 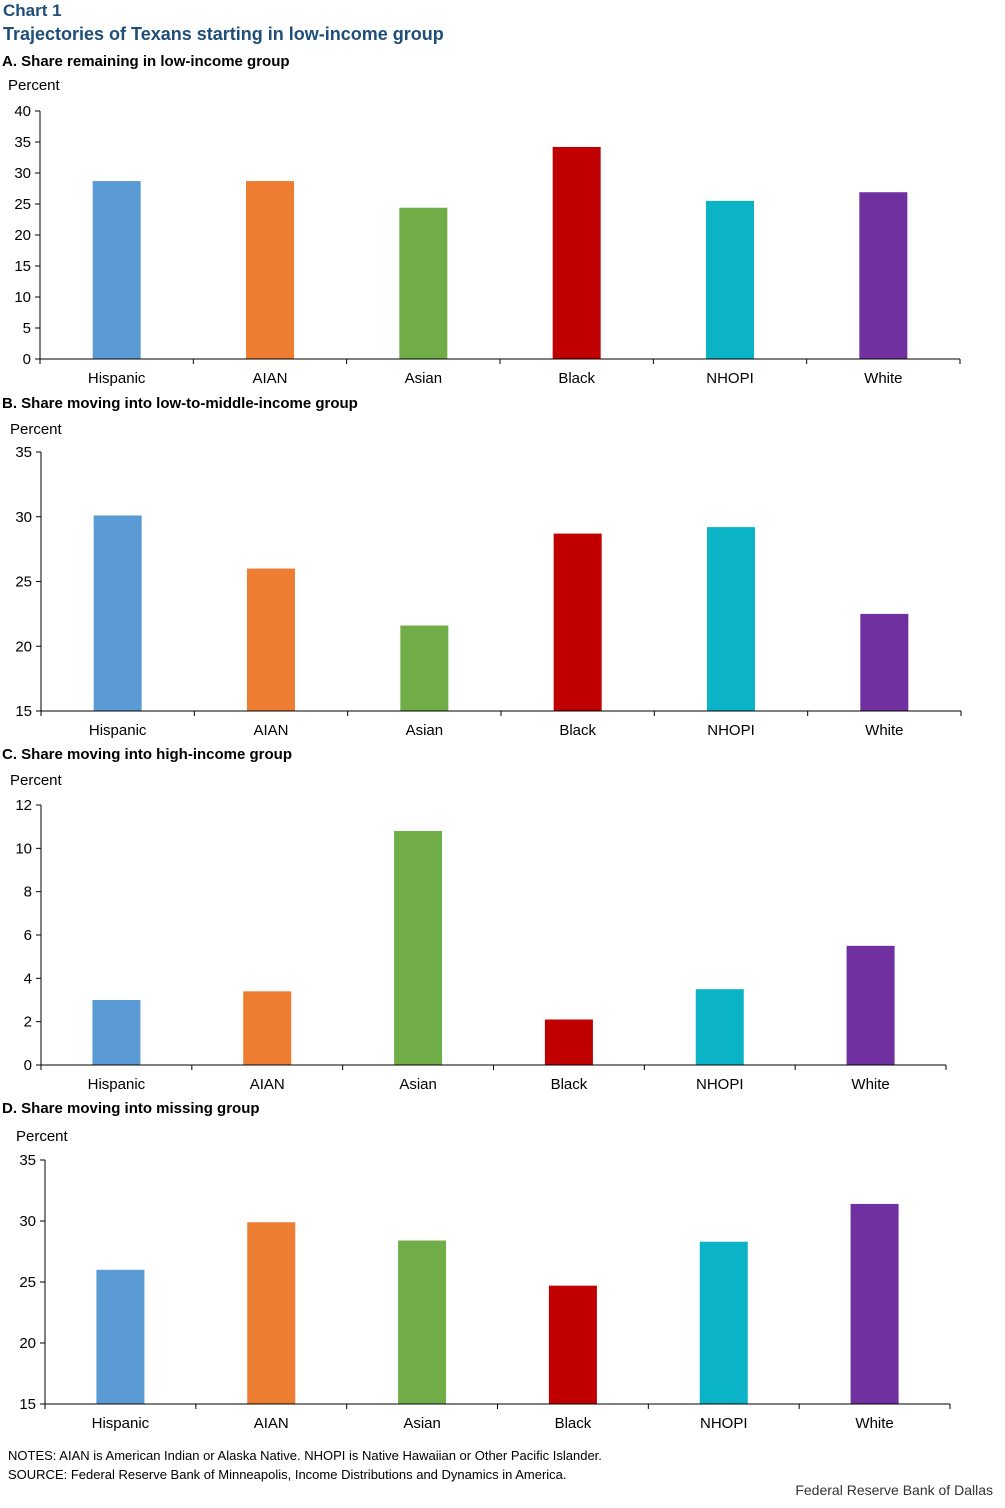 I want to click on y-tick-label: 4, so click(x=28, y=978).